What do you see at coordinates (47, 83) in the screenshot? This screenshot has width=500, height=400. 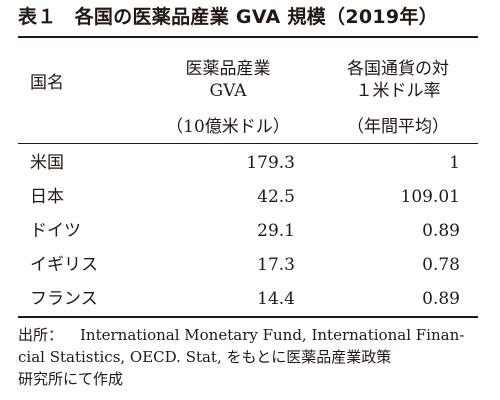 I see `header-country: 国名` at bounding box center [47, 83].